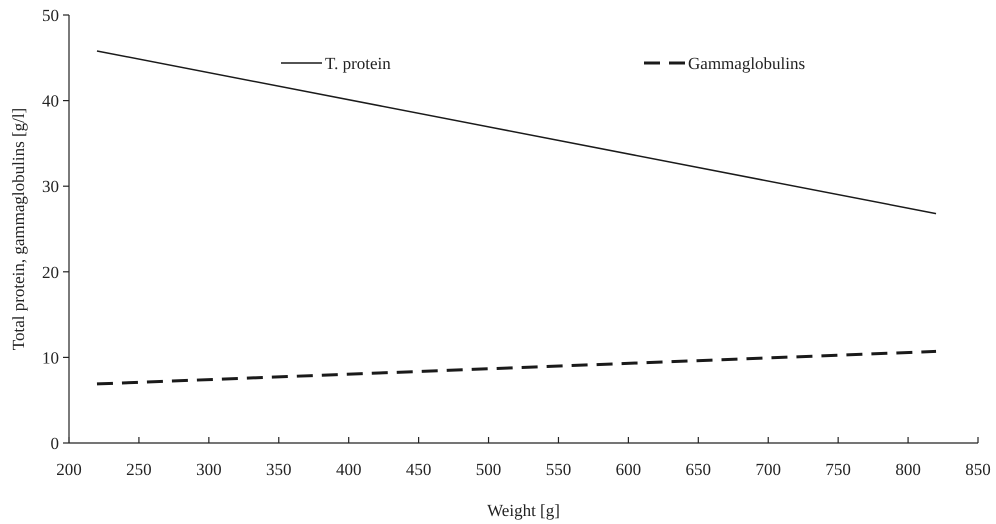  I want to click on x-tick-label: 850, so click(978, 469).